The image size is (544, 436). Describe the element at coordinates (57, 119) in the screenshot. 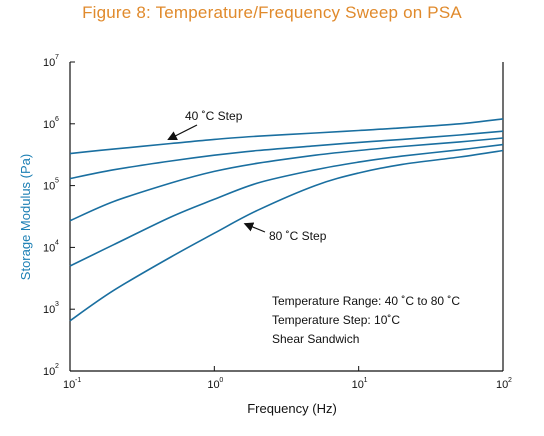

I see `y-tick-exponent: 6` at that location.